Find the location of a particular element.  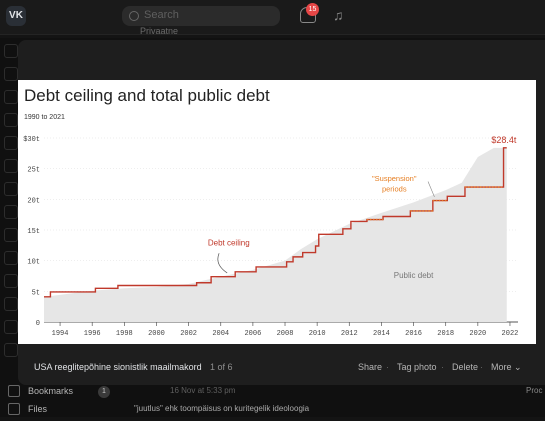

y-tick-label: 5t is located at coordinates (36, 293).